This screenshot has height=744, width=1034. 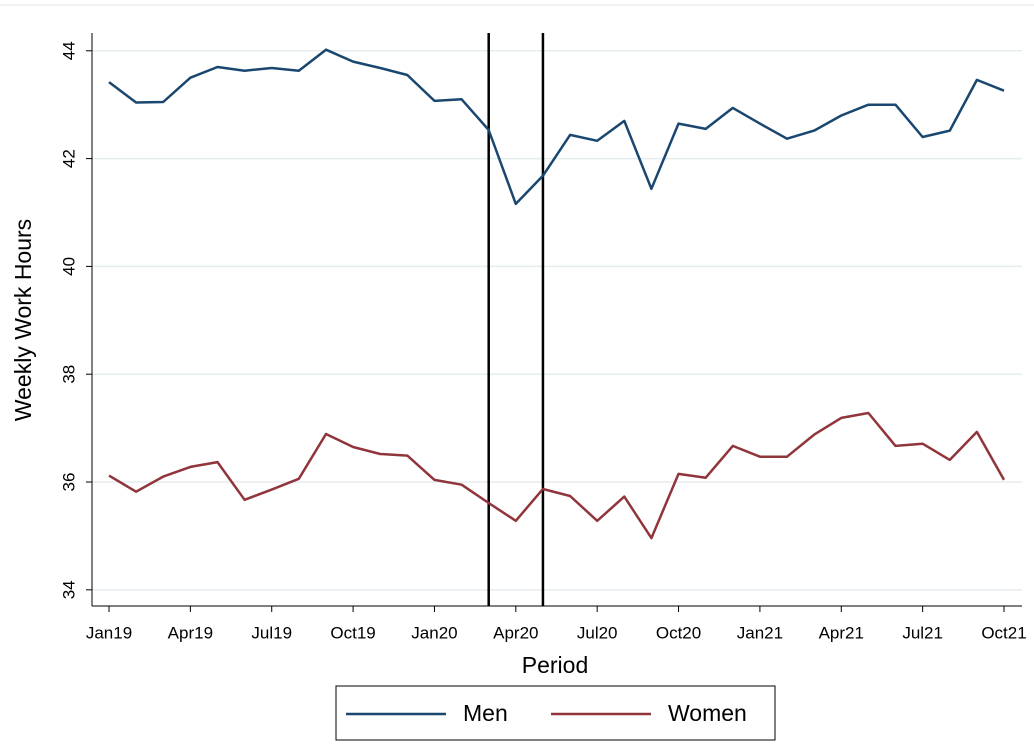 I want to click on y-tick-label: 36, so click(x=68, y=482).